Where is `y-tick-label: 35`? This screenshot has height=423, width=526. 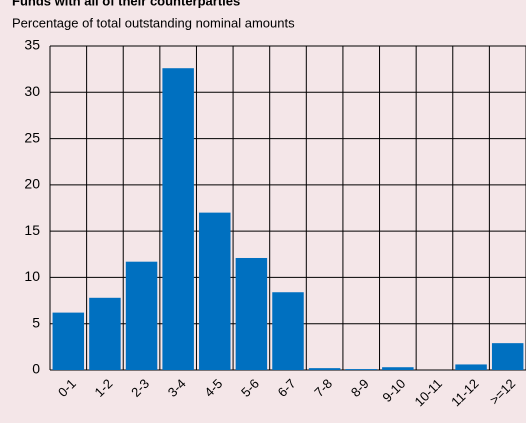 y-tick-label: 35 is located at coordinates (32, 45).